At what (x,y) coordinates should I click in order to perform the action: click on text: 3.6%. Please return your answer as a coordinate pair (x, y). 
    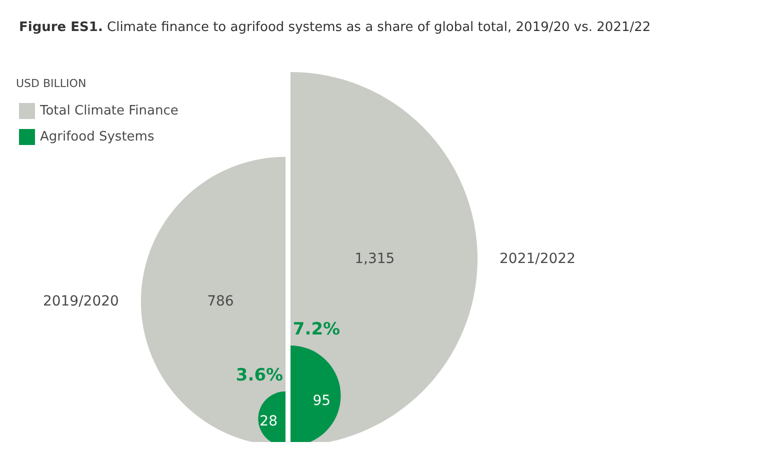
    Looking at the image, I should click on (260, 375).